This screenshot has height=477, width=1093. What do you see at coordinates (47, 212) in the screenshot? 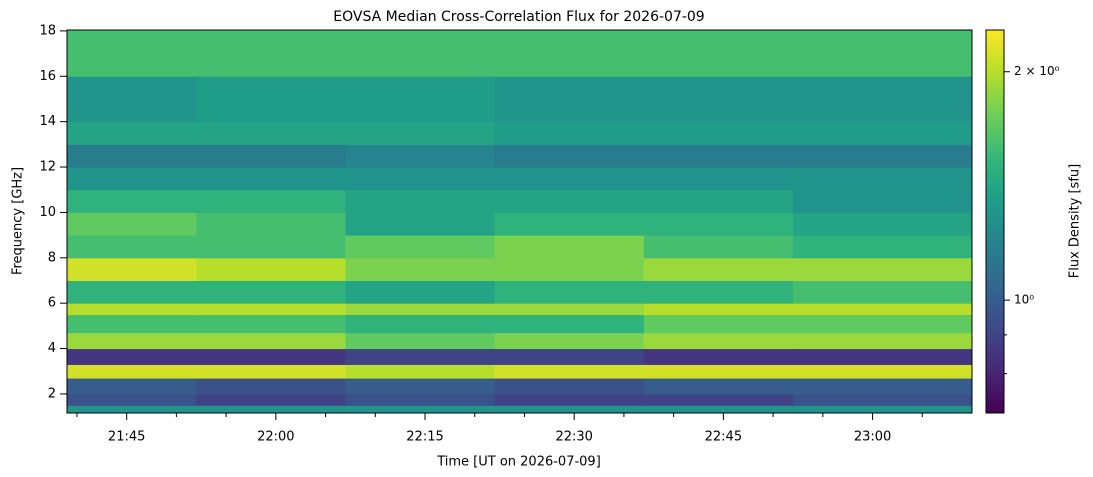
I see `y-tick-label: 10` at bounding box center [47, 212].